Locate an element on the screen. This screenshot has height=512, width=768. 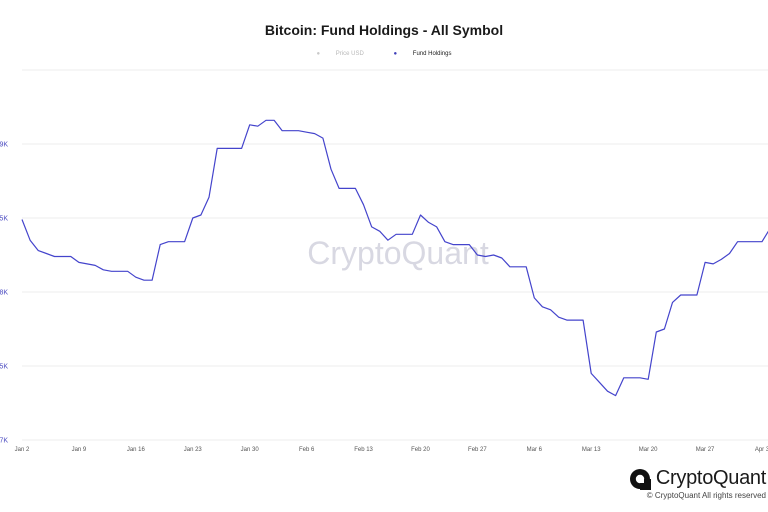
x-tick-label: Feb 6 is located at coordinates (307, 450).